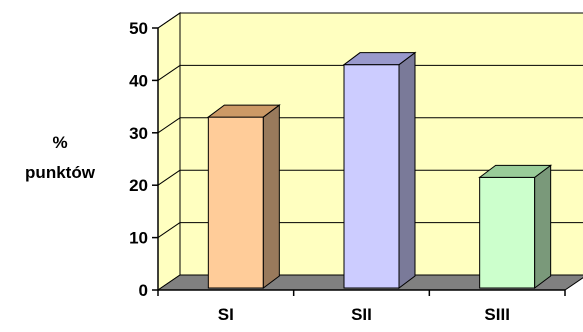 The image size is (583, 332). I want to click on y-axis-label: % punktów, so click(60, 158).